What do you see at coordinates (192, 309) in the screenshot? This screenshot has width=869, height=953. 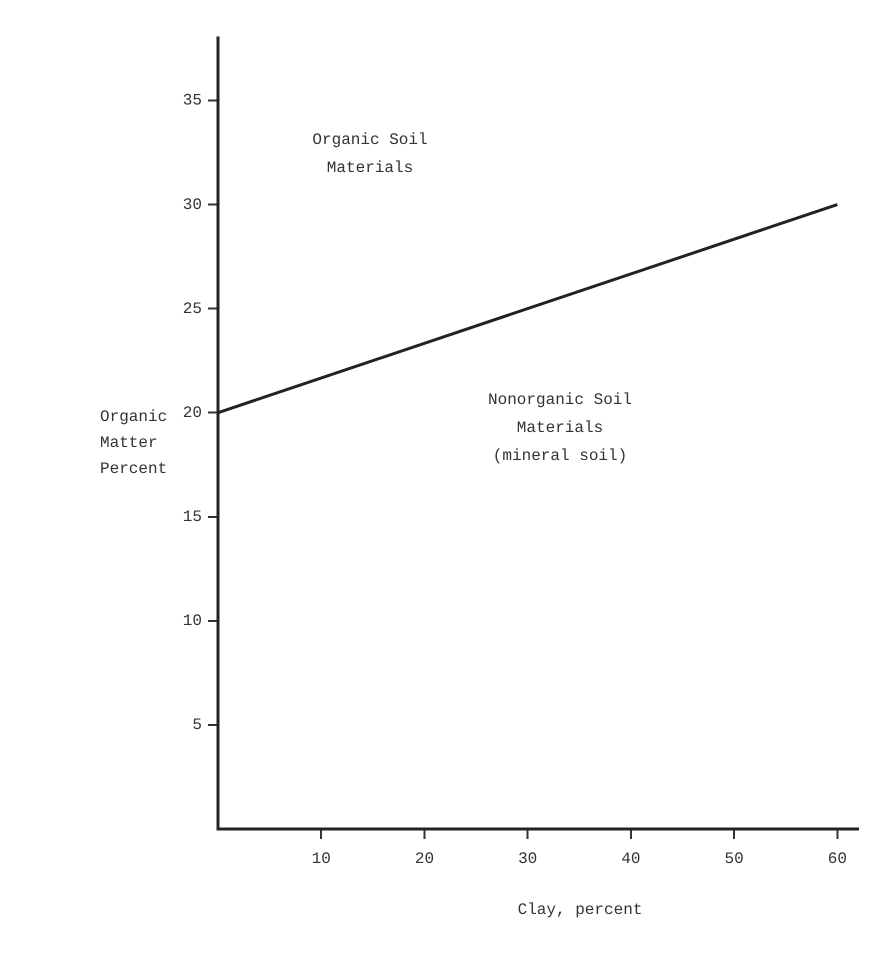 I see `y-tick-label: 25` at bounding box center [192, 309].